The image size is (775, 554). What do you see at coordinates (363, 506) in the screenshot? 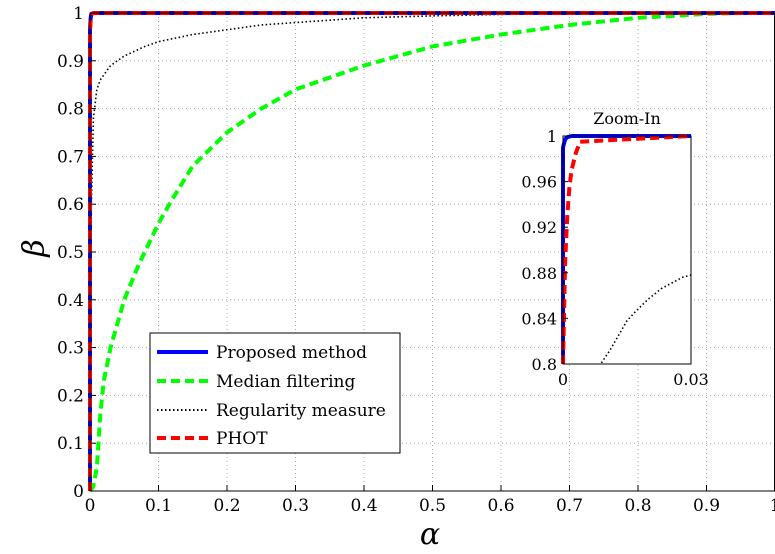
I see `x-tick-label: 0.4` at bounding box center [363, 506].